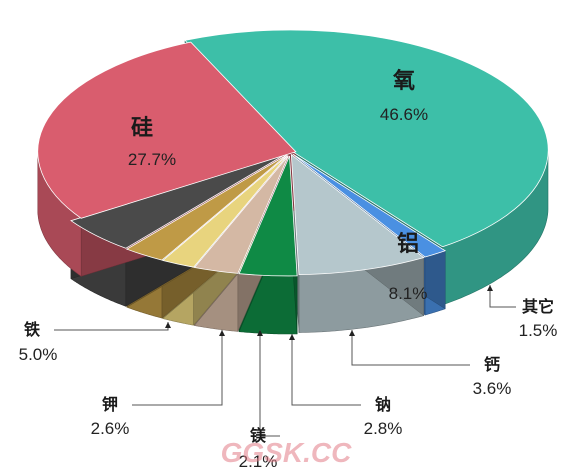 The height and width of the screenshot is (471, 573). Describe the element at coordinates (492, 388) in the screenshot. I see `slice-3-percent-label: 3.6%` at that location.